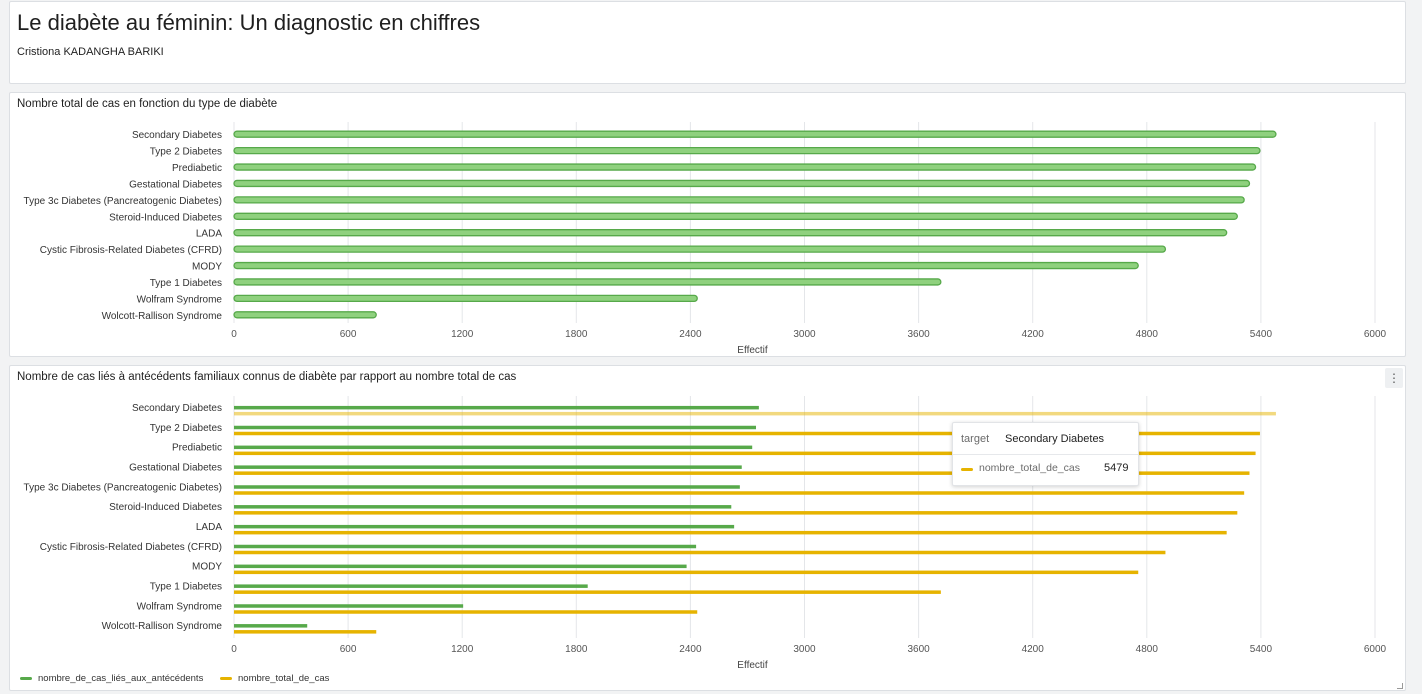 Image resolution: width=1422 pixels, height=694 pixels. I want to click on legend-label-total: nombre_total_de_cas, so click(284, 678).